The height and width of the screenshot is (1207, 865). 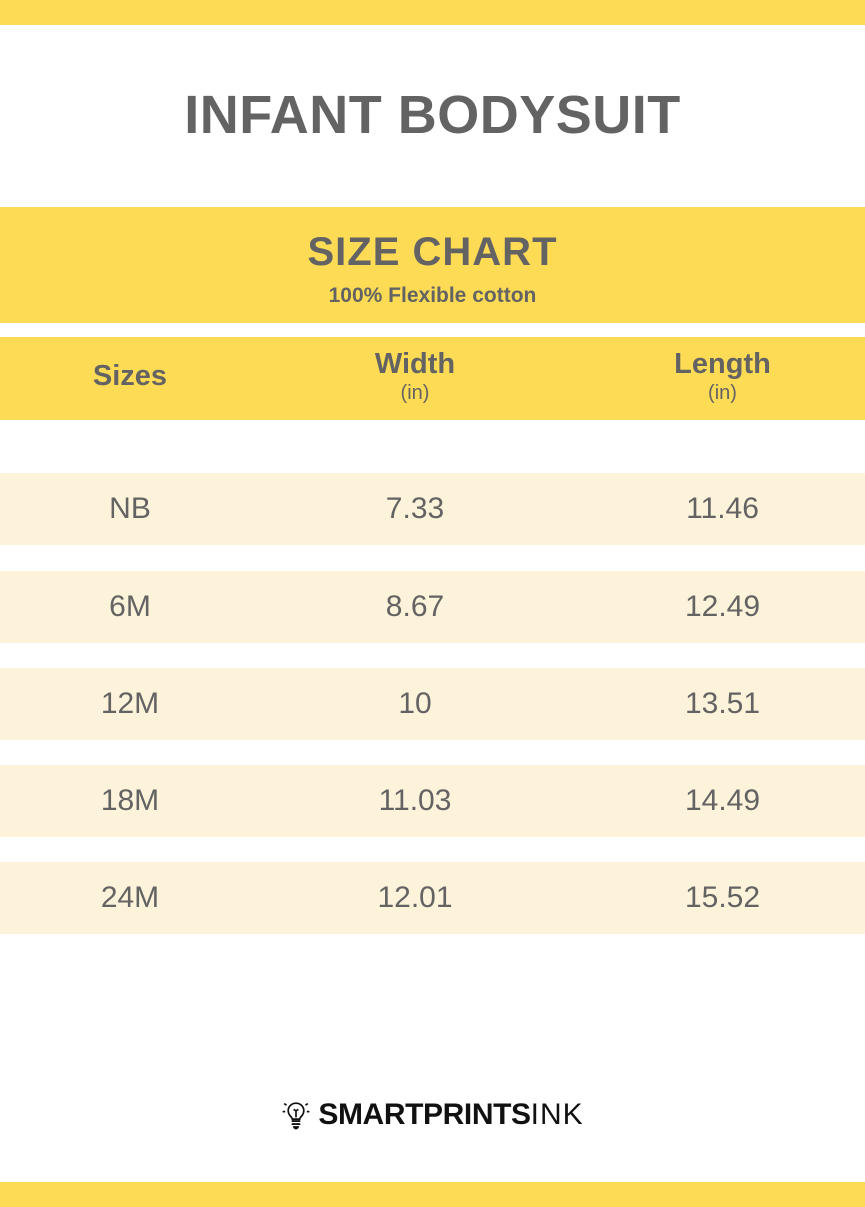 I want to click on lightbulb-icon, so click(x=296, y=1116).